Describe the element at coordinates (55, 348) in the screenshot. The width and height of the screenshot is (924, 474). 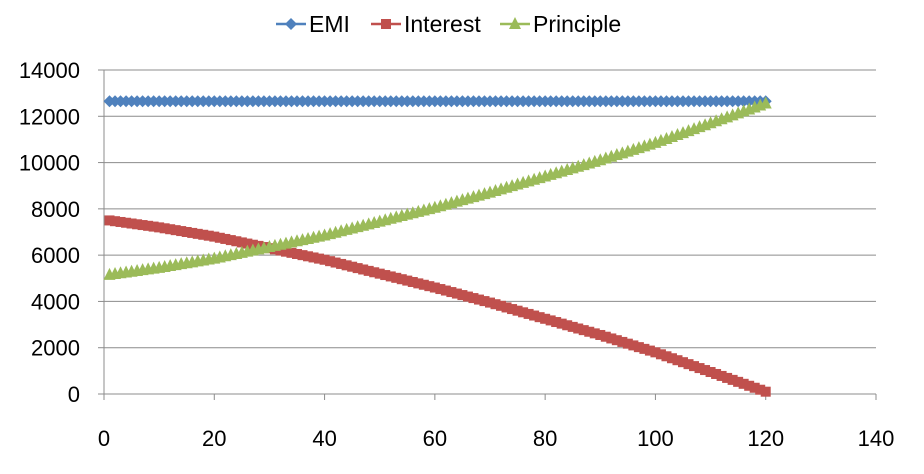
I see `y-tick-label: 2000` at that location.